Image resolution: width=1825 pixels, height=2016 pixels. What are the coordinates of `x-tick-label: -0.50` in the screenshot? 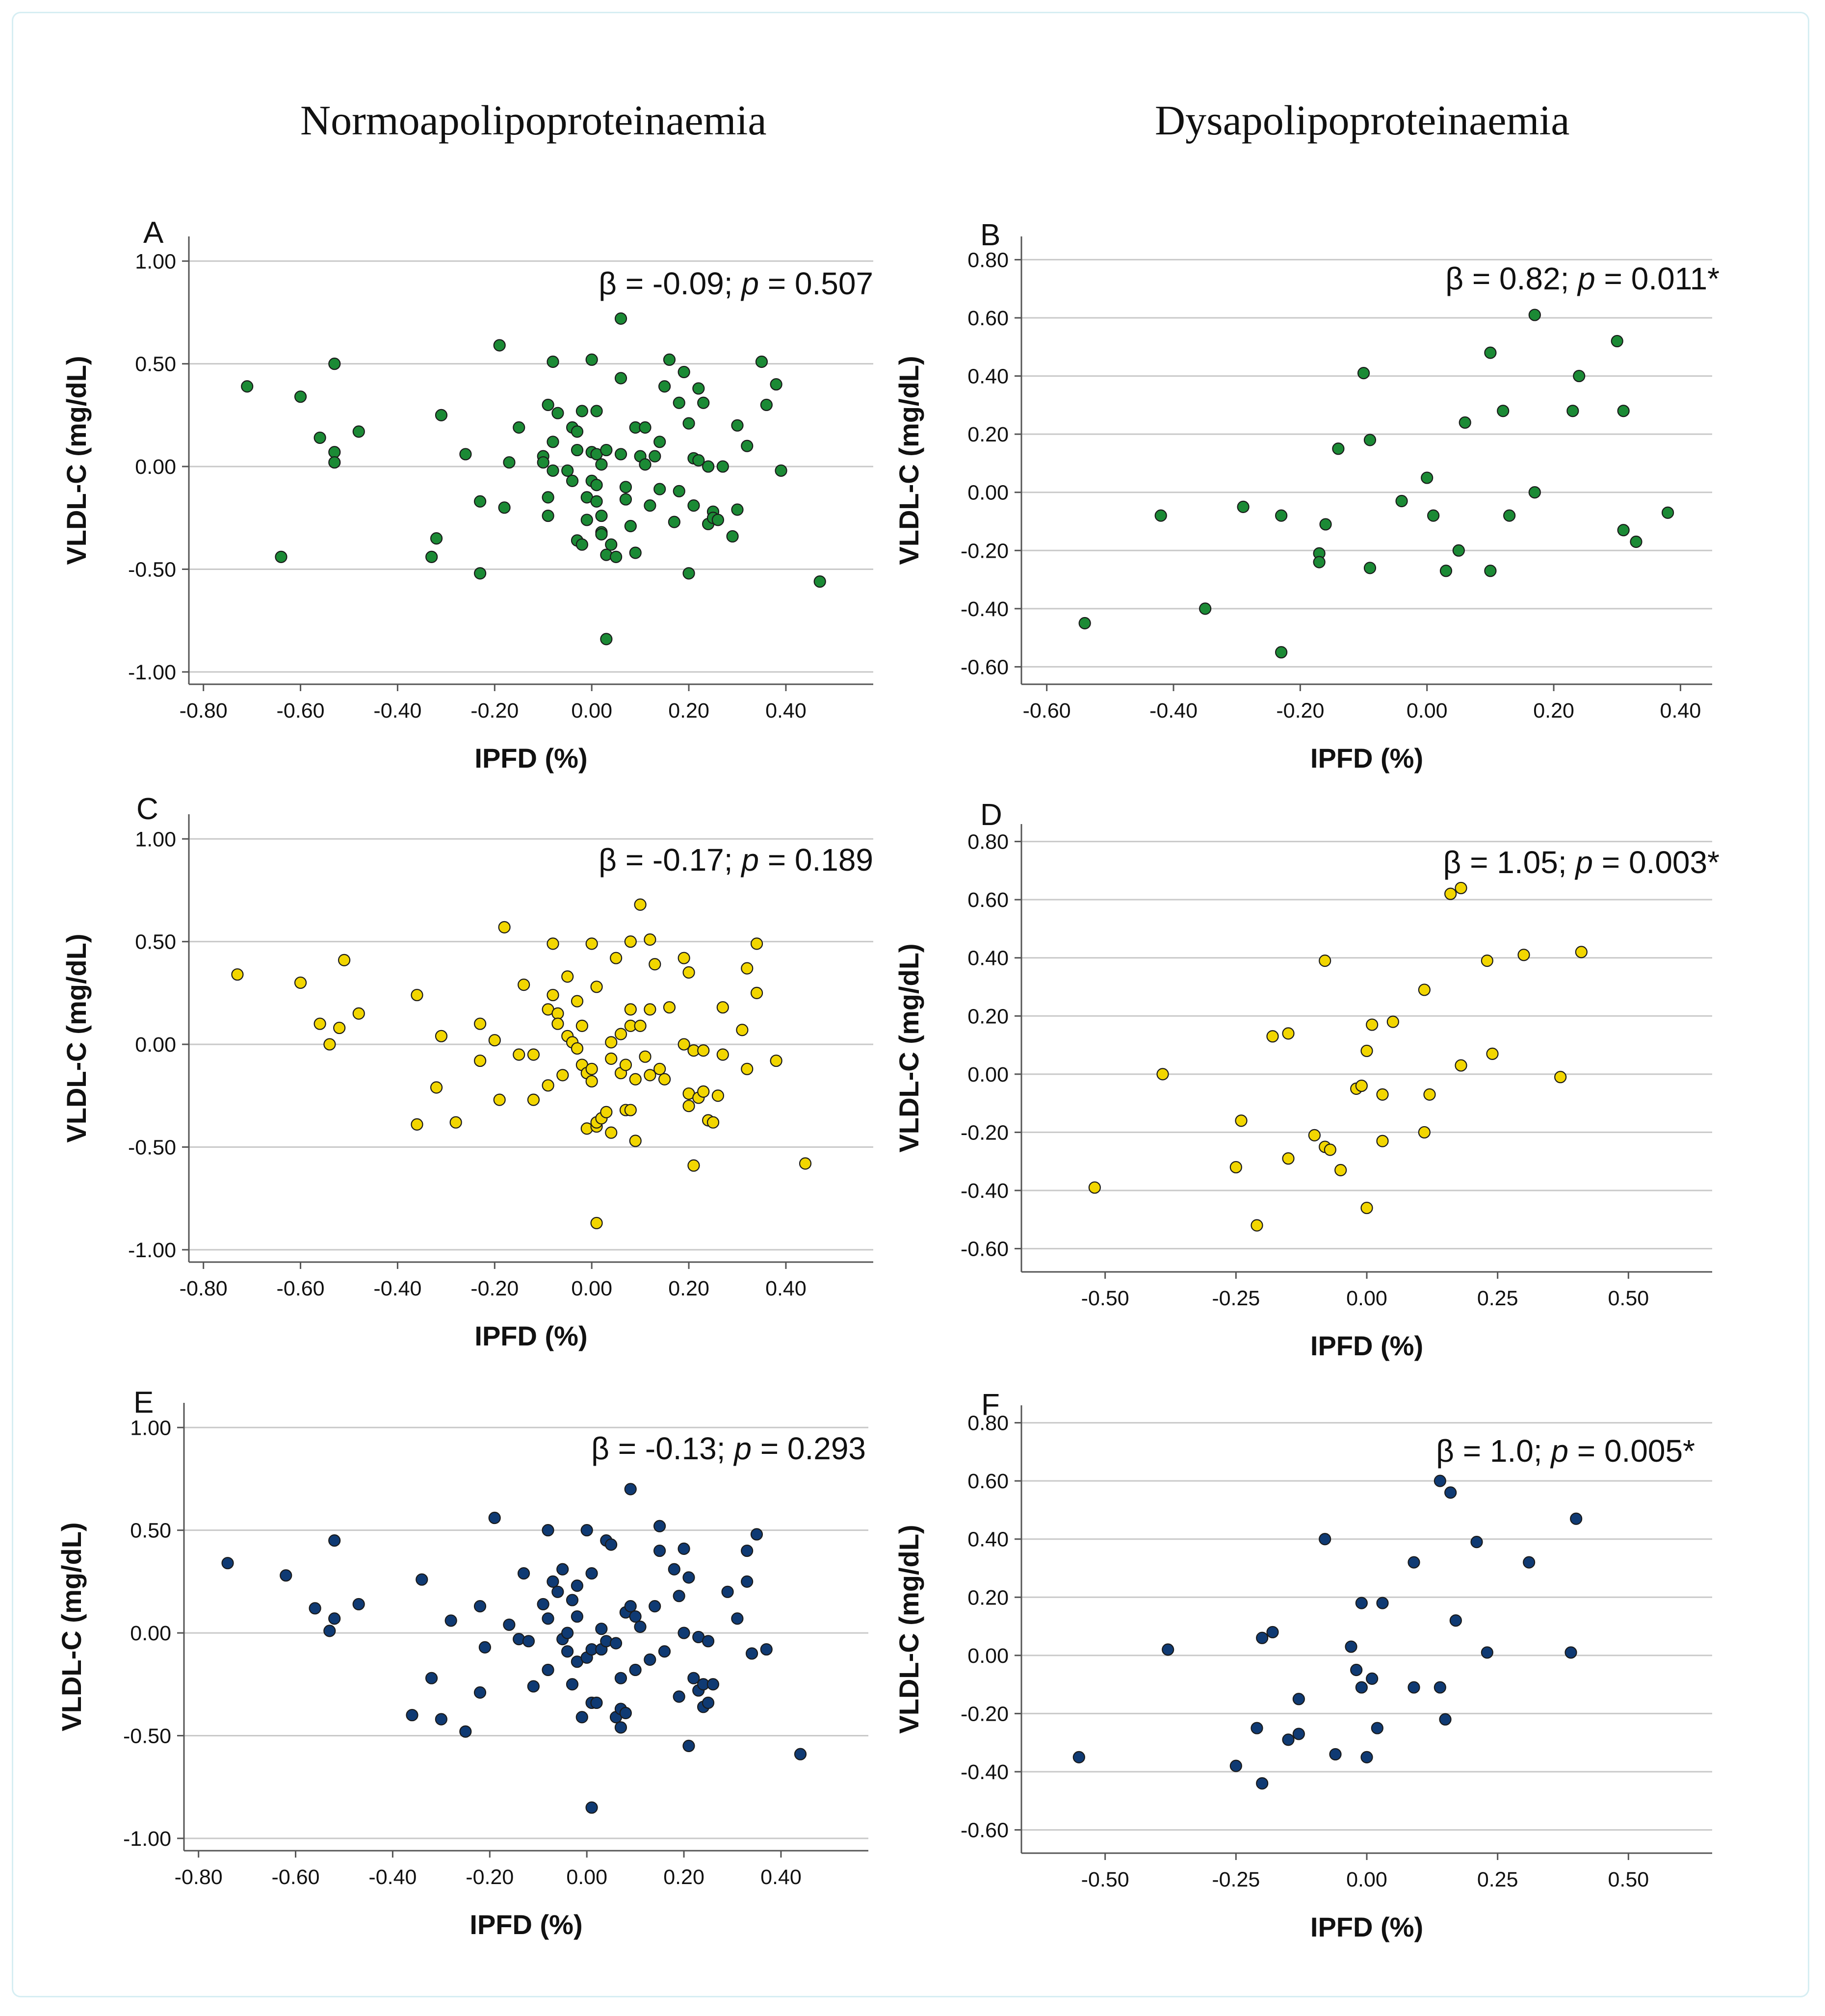 It's located at (1105, 1298).